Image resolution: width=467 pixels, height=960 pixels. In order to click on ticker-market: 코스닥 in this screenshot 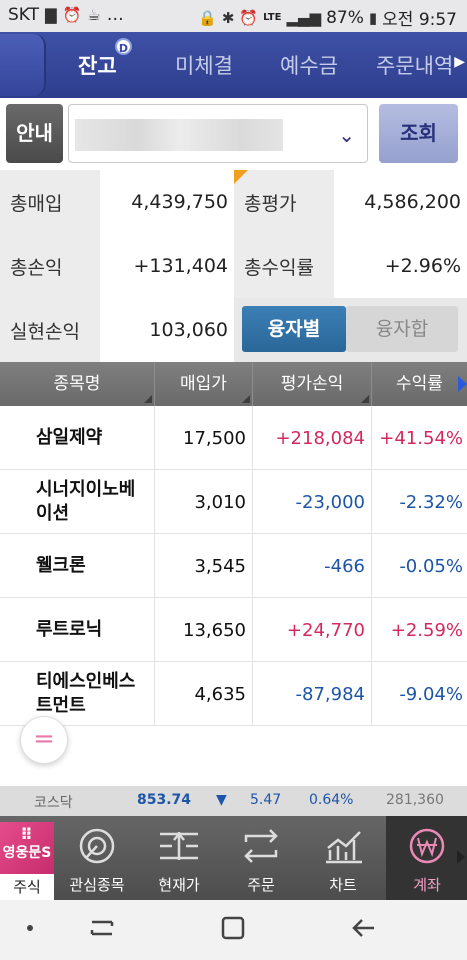, I will do `click(53, 803)`.